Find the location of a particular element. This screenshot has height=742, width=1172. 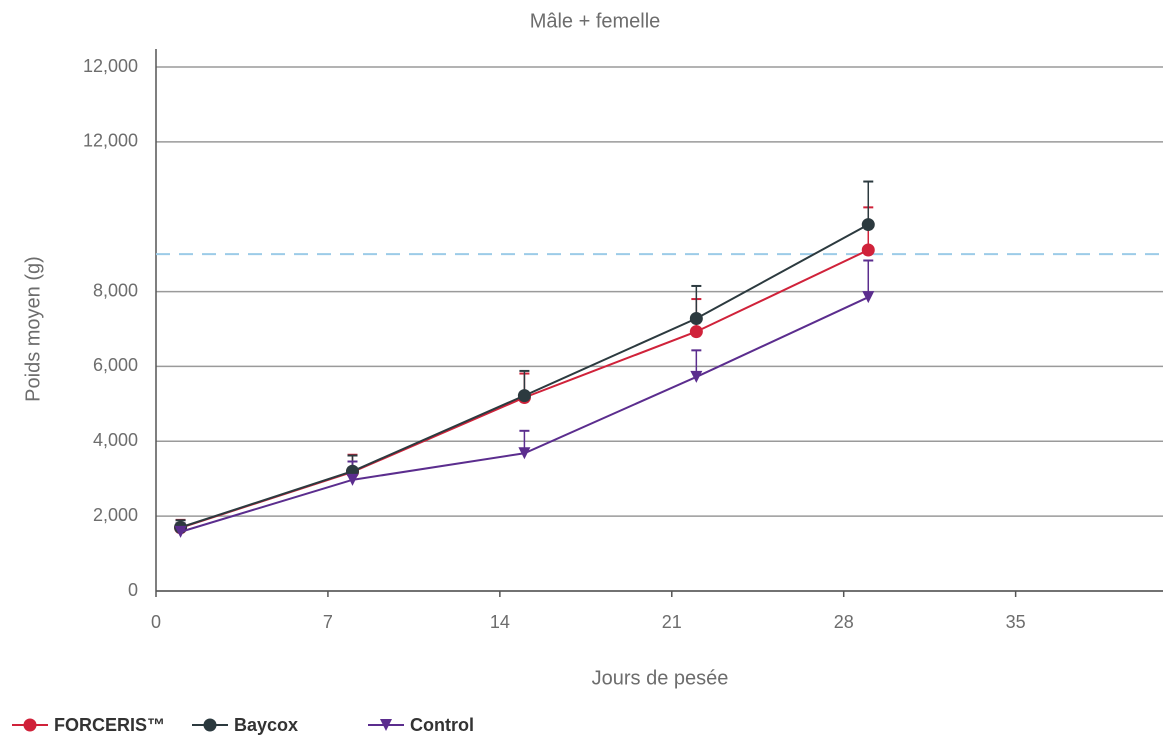

y-tick-label: 6,000 is located at coordinates (115, 365).